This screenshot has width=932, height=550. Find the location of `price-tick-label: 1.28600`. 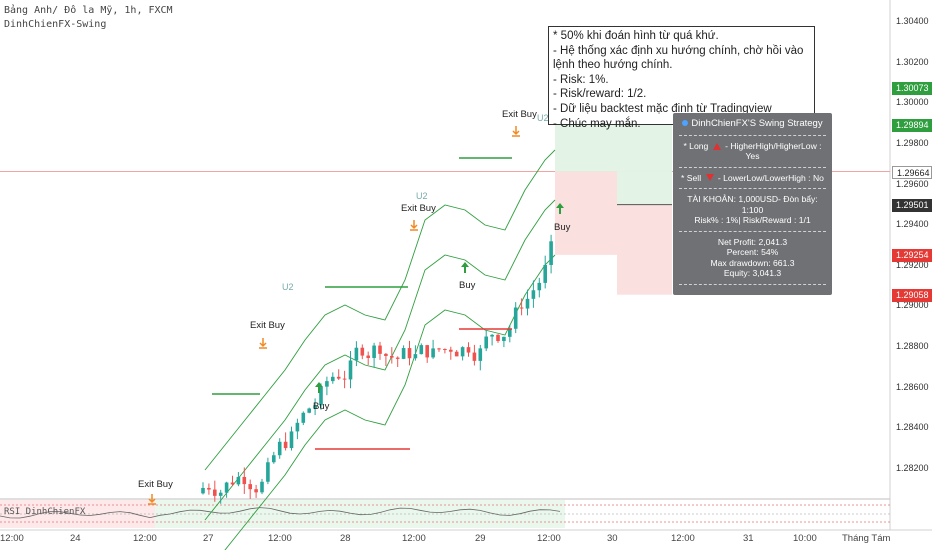

price-tick-label: 1.28600 is located at coordinates (912, 386).